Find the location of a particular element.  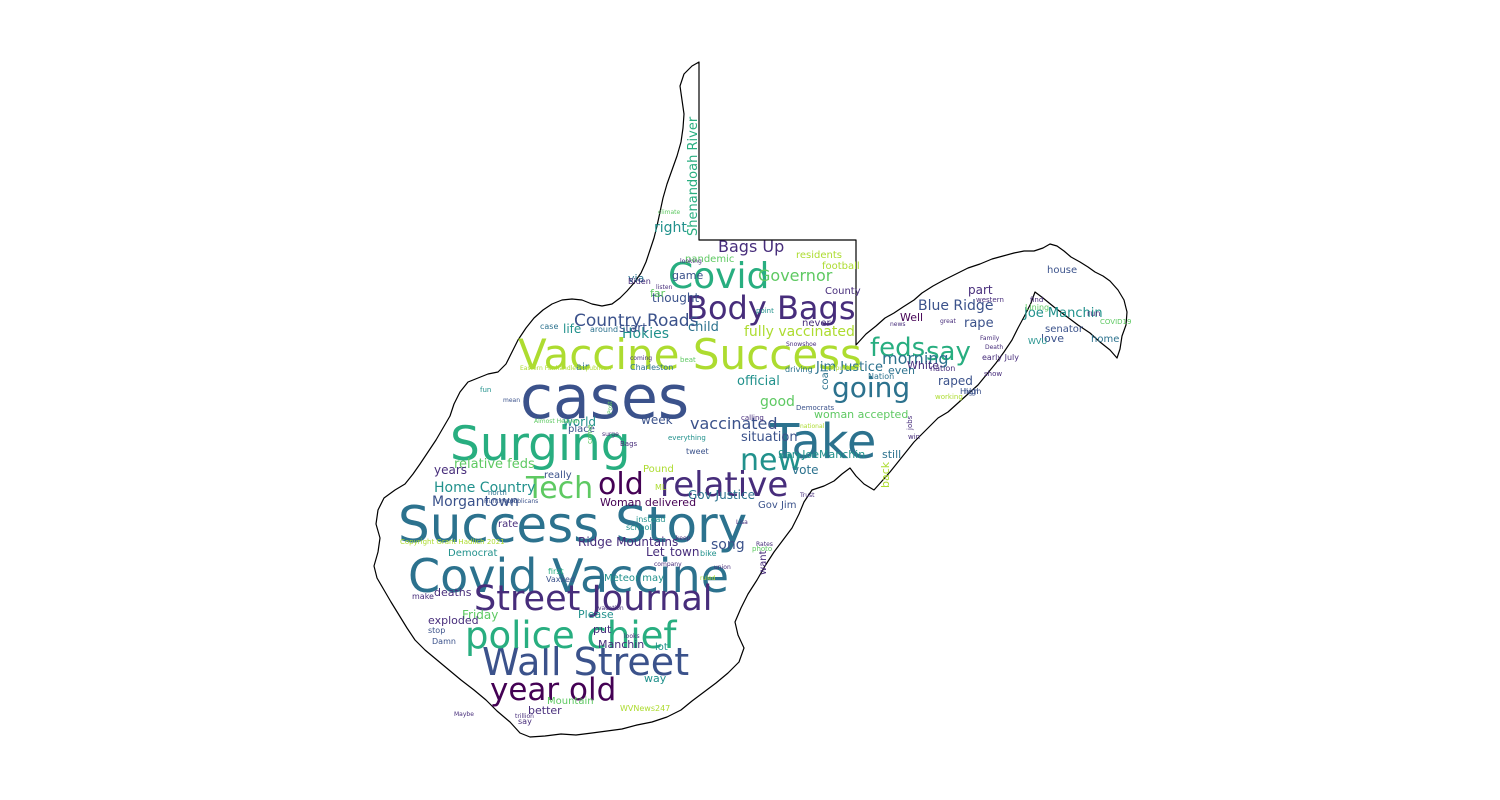

word-photo: photo is located at coordinates (762, 549).